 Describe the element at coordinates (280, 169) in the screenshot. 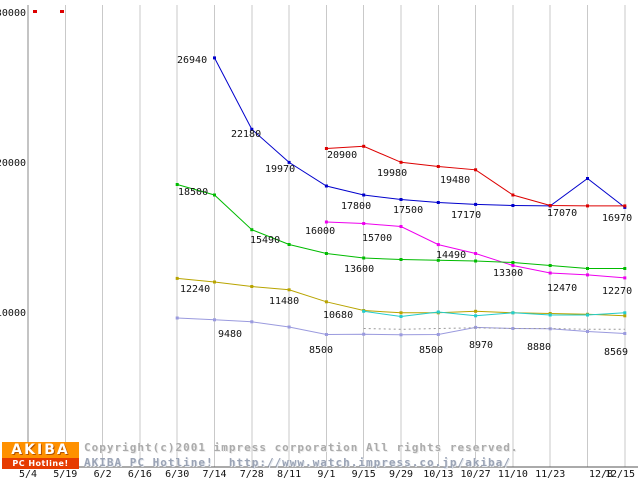

I see `value-label: 19970` at that location.